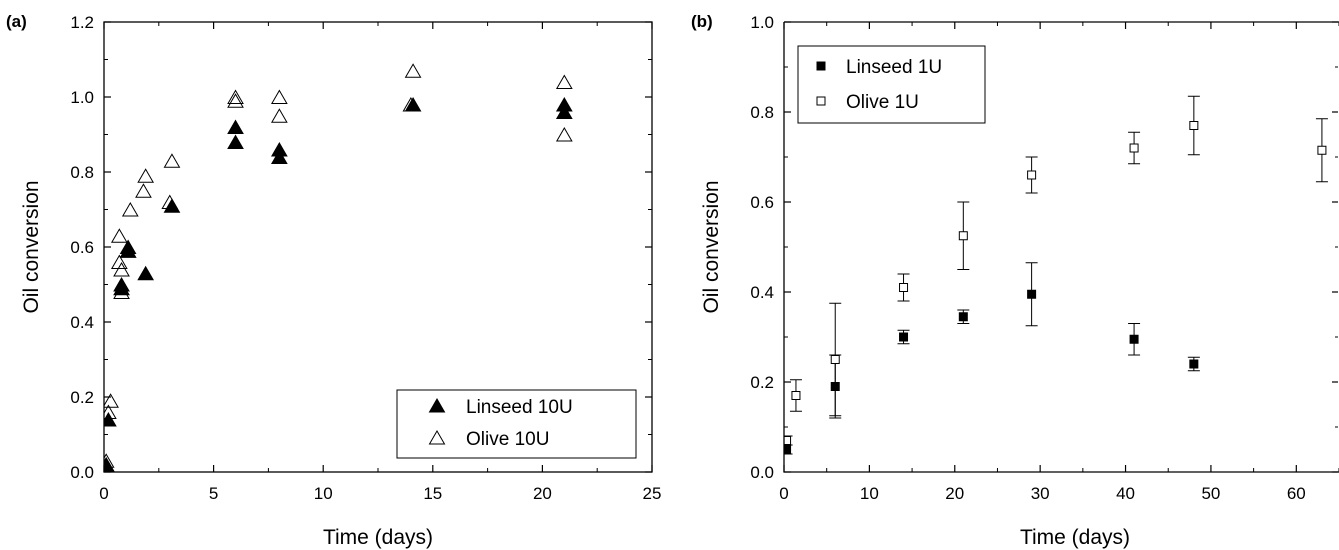  What do you see at coordinates (437, 405) in the screenshot?
I see `legend-linseed-10u-marker` at bounding box center [437, 405].